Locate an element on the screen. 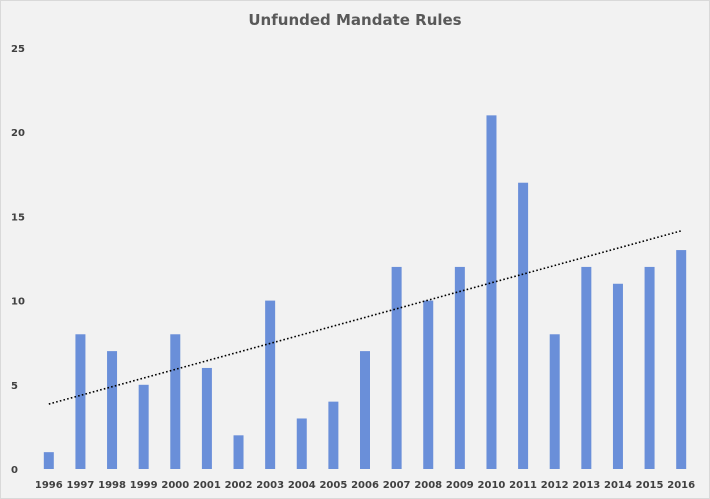 The image size is (710, 499). x-tick-label: 2014 is located at coordinates (618, 485).